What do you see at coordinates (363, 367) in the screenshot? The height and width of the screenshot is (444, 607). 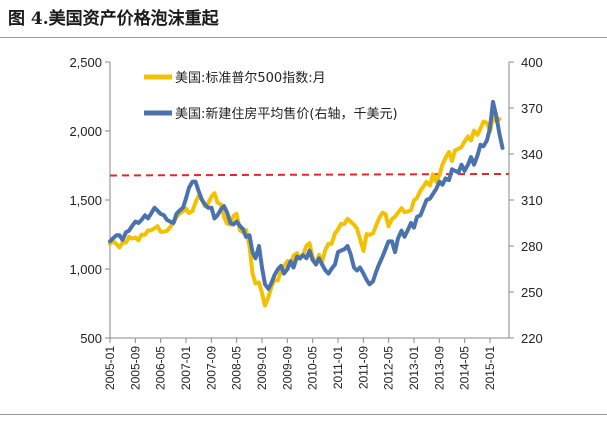 I see `x-tick-label: 2011-09` at bounding box center [363, 367].